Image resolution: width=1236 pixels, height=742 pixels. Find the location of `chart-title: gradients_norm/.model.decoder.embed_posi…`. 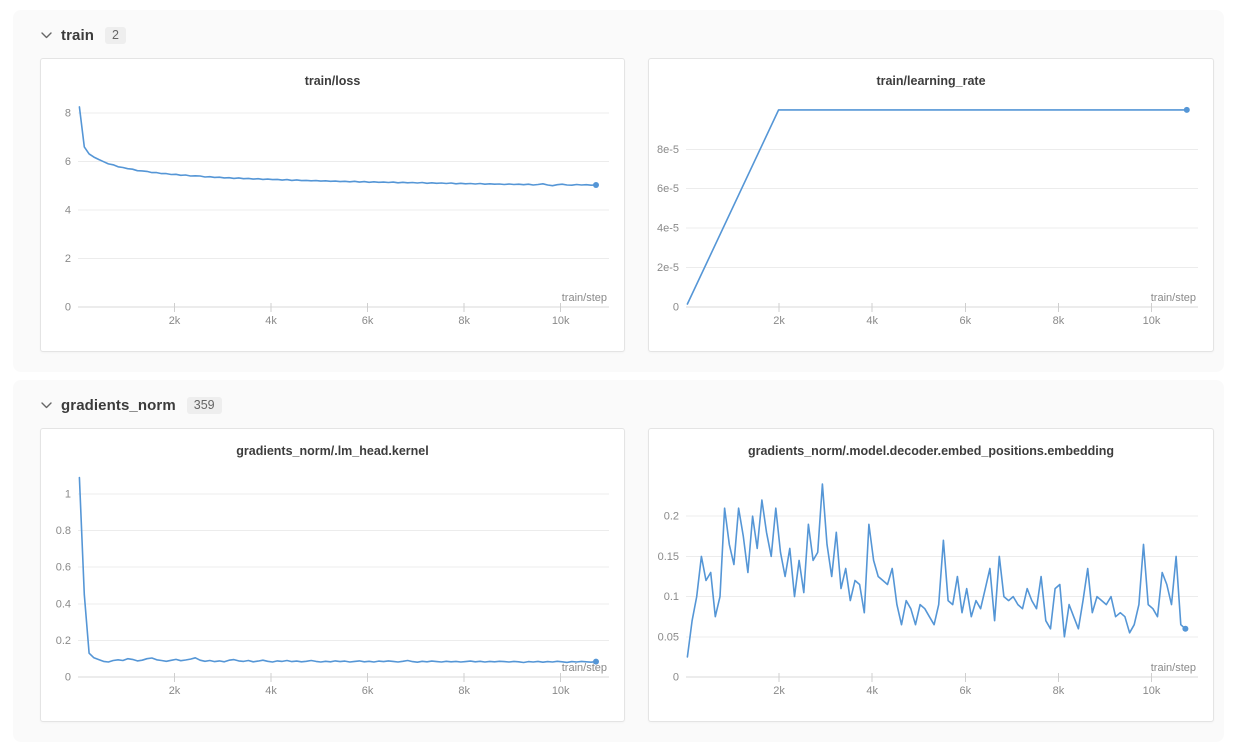

chart-title: gradients_norm/.model.decoder.embed_posi… is located at coordinates (931, 451).